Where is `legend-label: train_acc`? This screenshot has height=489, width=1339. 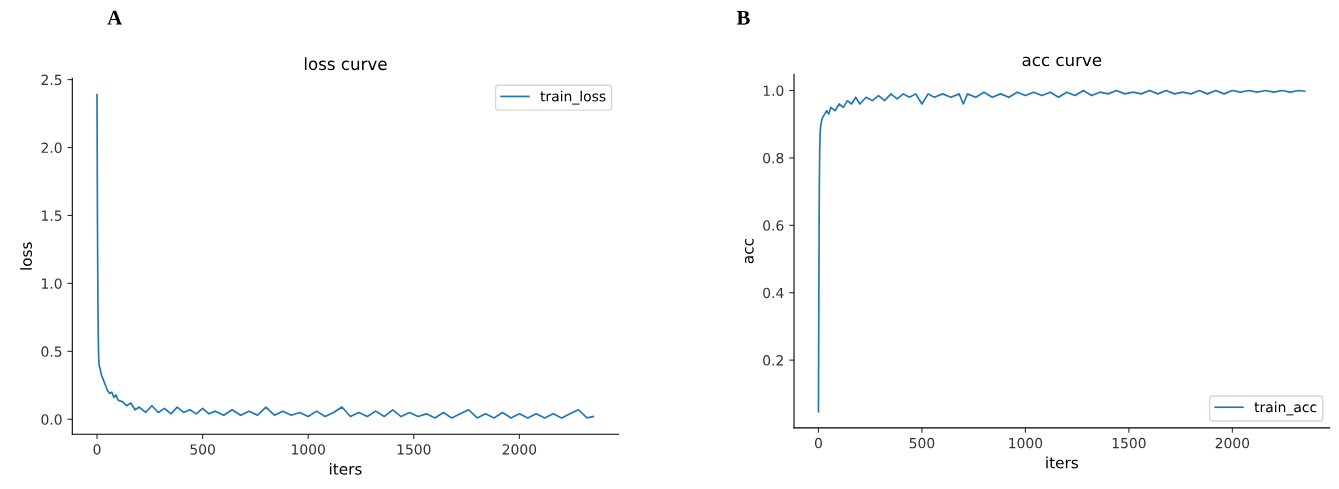
legend-label: train_acc is located at coordinates (1285, 408).